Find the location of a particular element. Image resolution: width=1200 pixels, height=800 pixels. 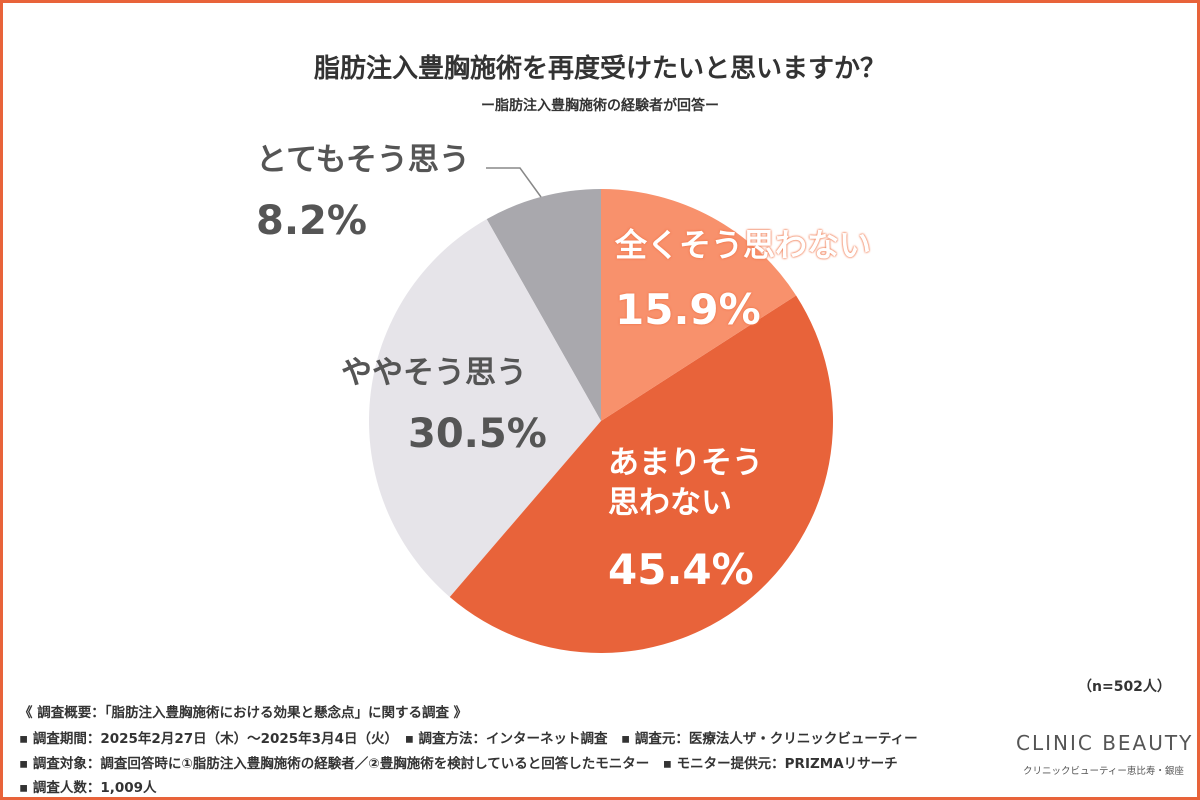

slice-label: ややそう思う is located at coordinates (434, 373).